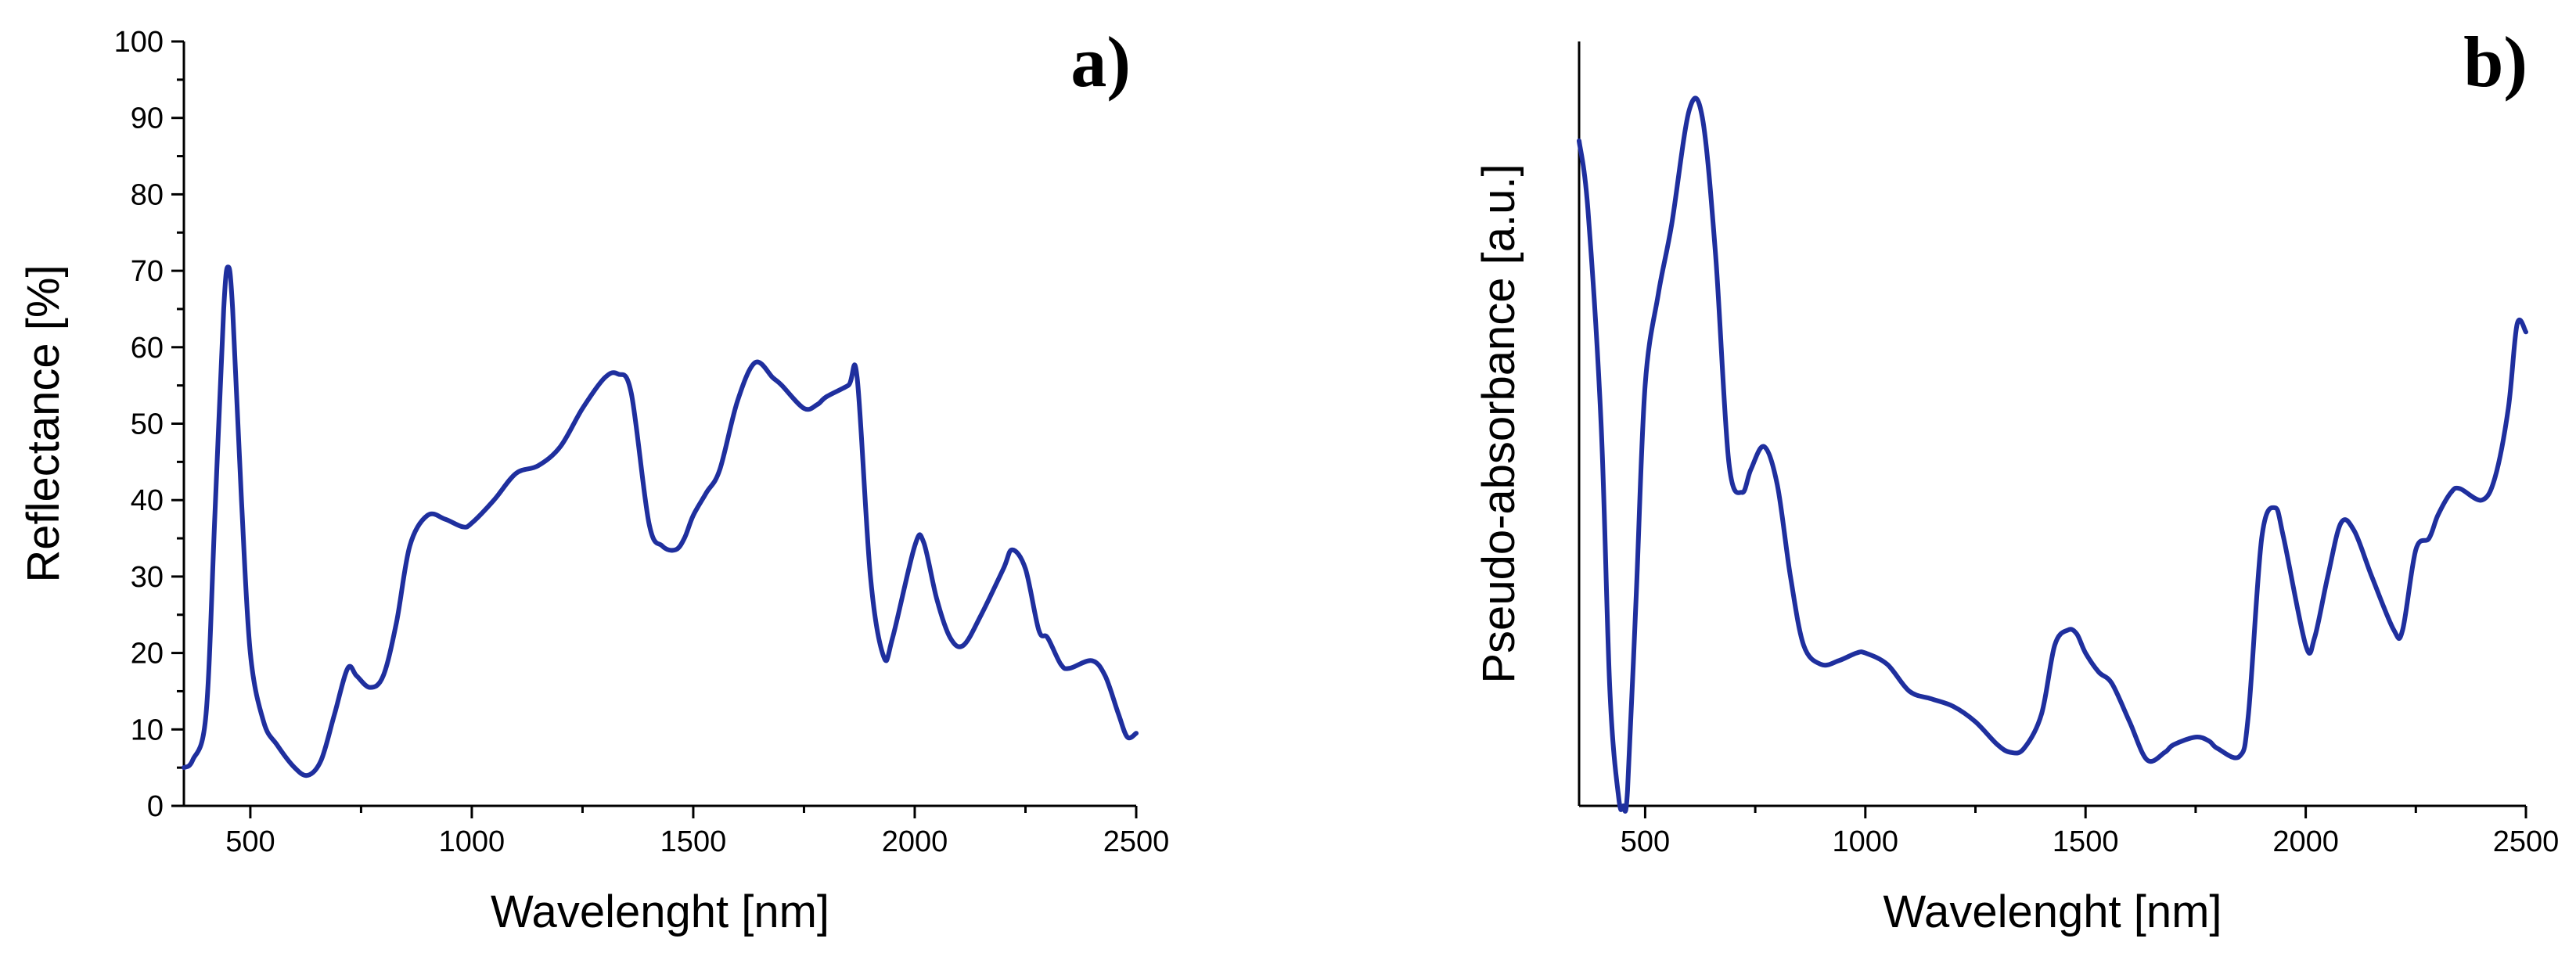  What do you see at coordinates (2495, 62) in the screenshot?
I see `panel-label: b)` at bounding box center [2495, 62].